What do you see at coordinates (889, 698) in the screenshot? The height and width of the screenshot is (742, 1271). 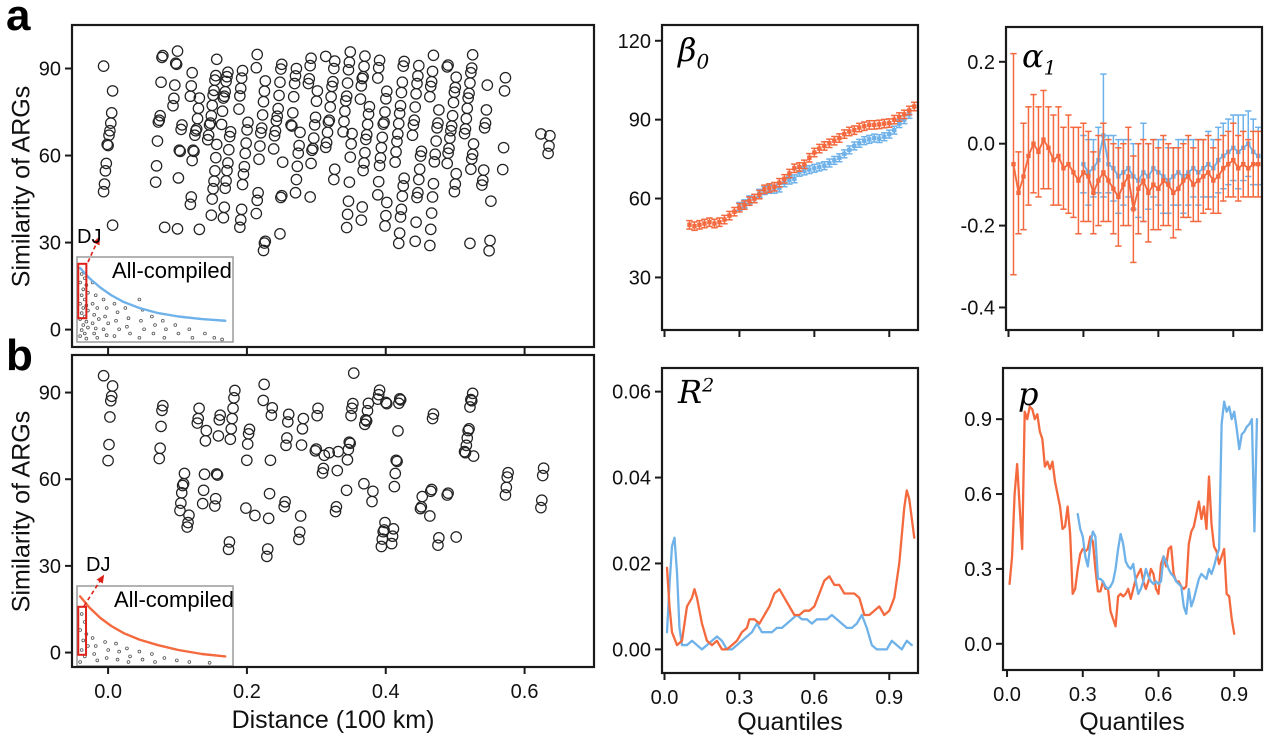 I see `x-tick-label: 0.9` at bounding box center [889, 698].